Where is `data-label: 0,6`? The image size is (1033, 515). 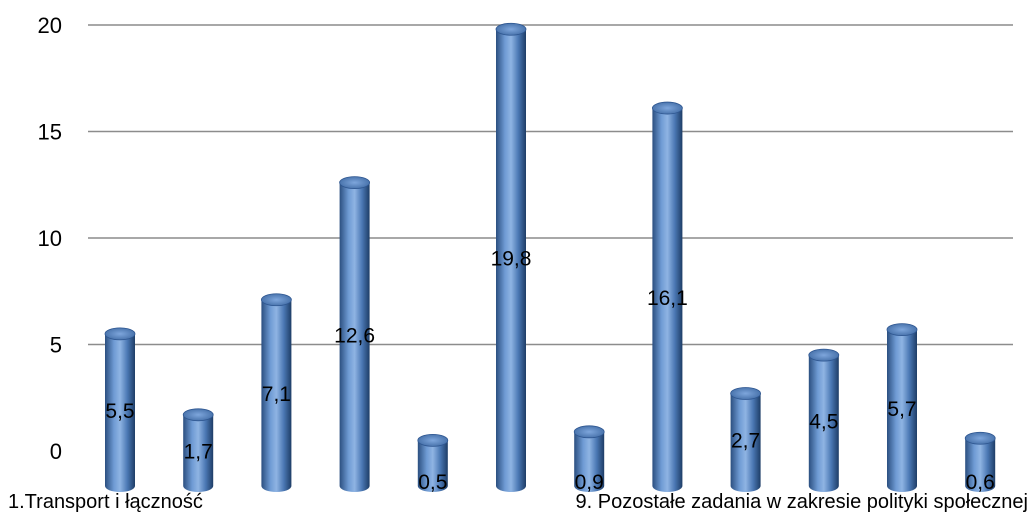 data-label: 0,6 is located at coordinates (980, 482).